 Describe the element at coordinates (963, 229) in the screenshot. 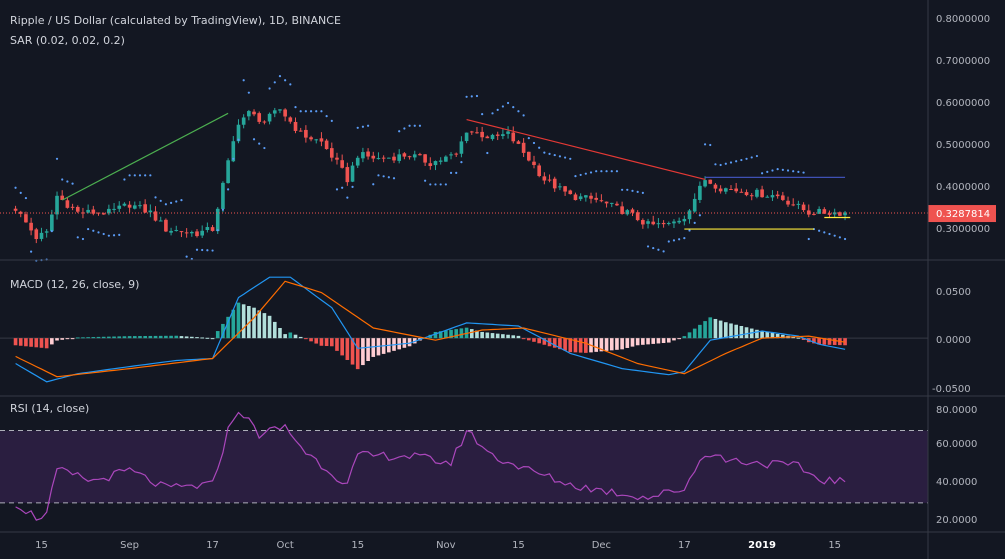

I see `price-tick-label: 0.3000000` at that location.